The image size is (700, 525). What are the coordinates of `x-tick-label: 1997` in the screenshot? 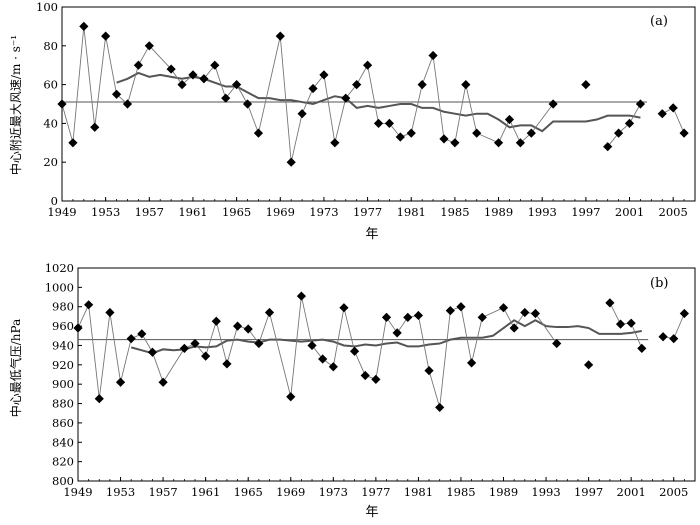 It's located at (585, 212).